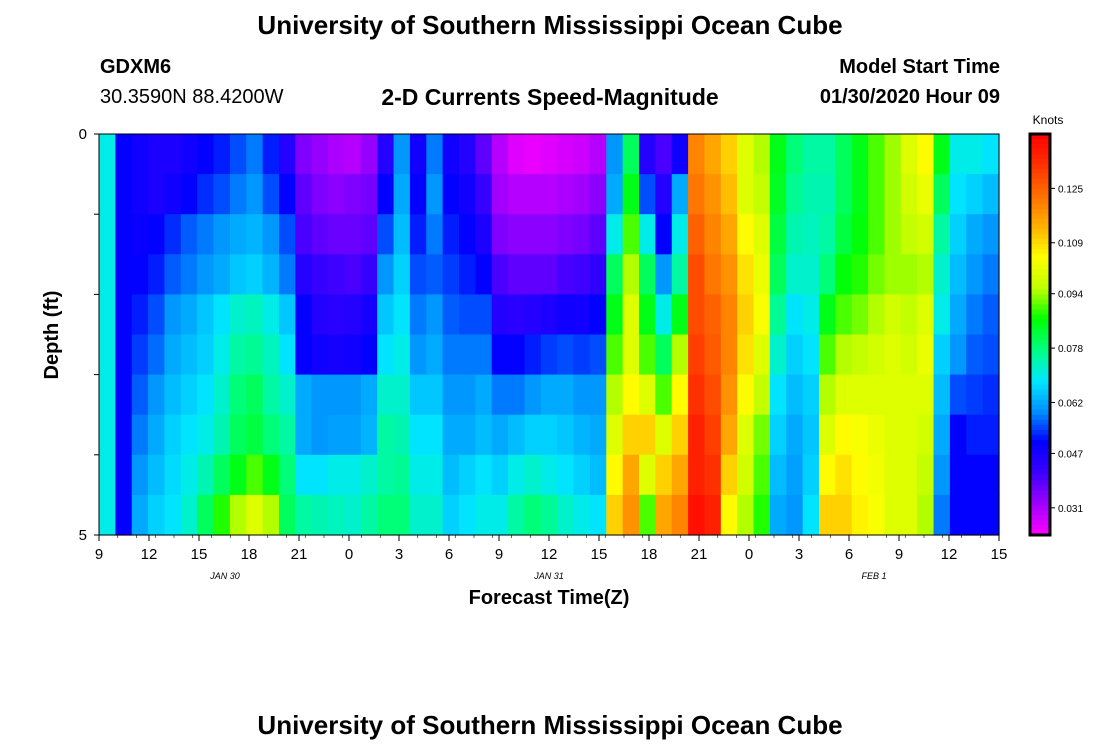  What do you see at coordinates (999, 554) in the screenshot?
I see `x-tick-label: 15` at bounding box center [999, 554].